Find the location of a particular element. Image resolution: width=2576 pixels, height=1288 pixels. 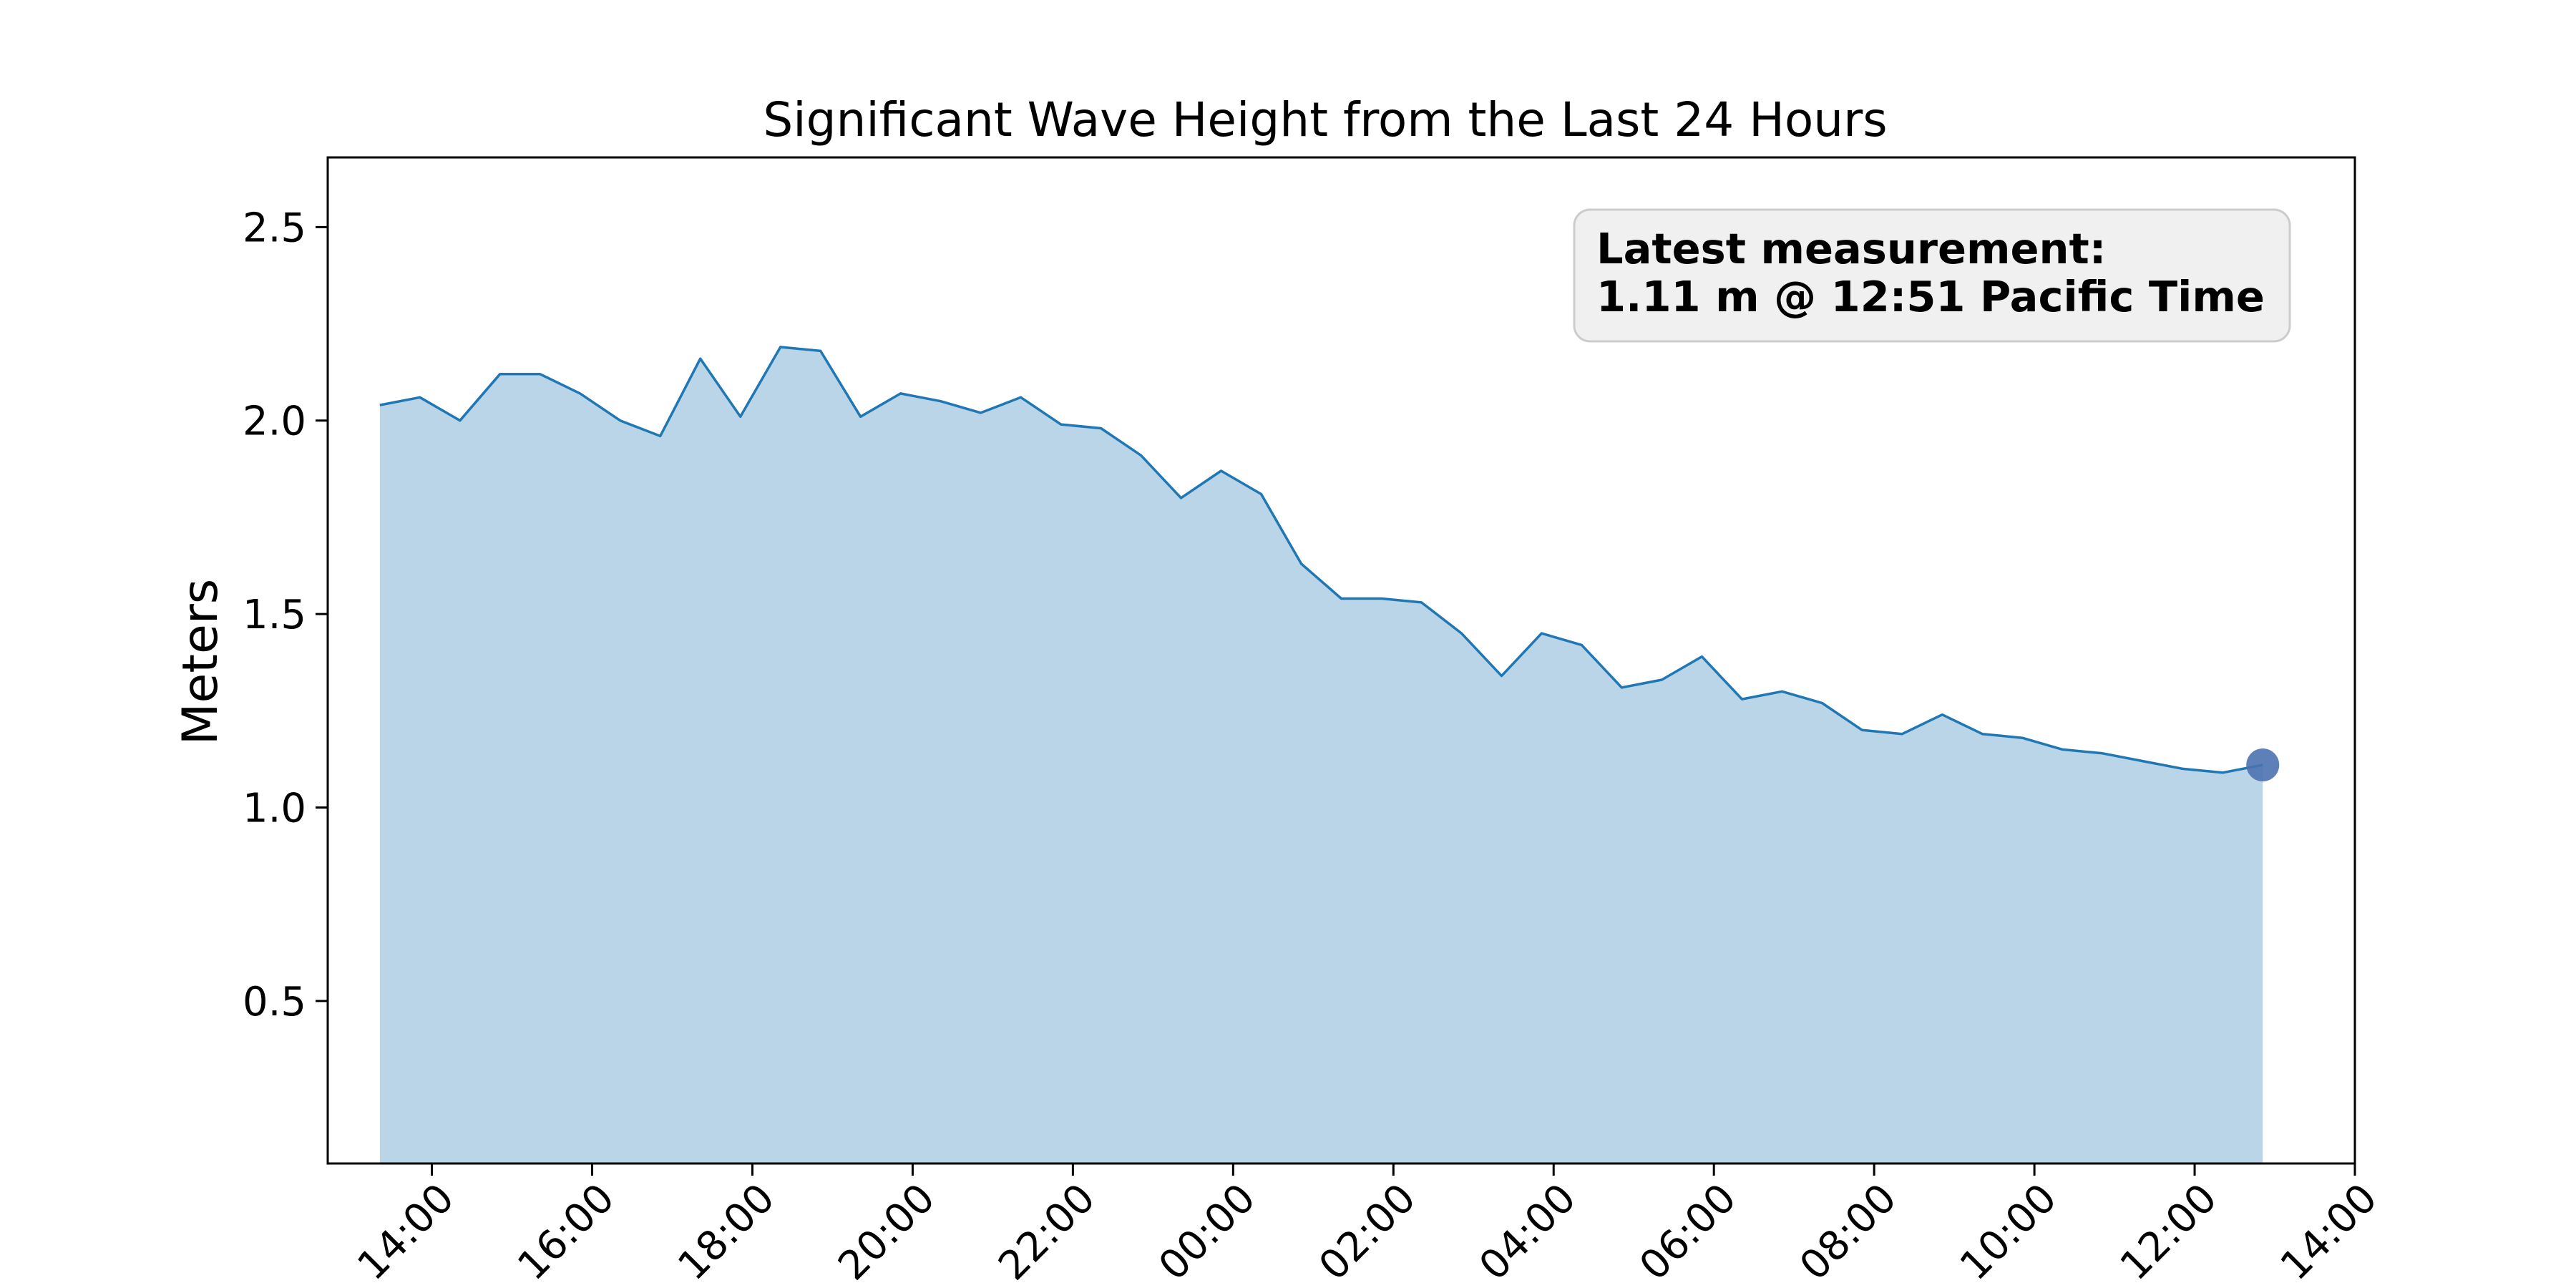

y-axis: 0.5 1.0 1.5 2.0 2.5 is located at coordinates (285, 615).